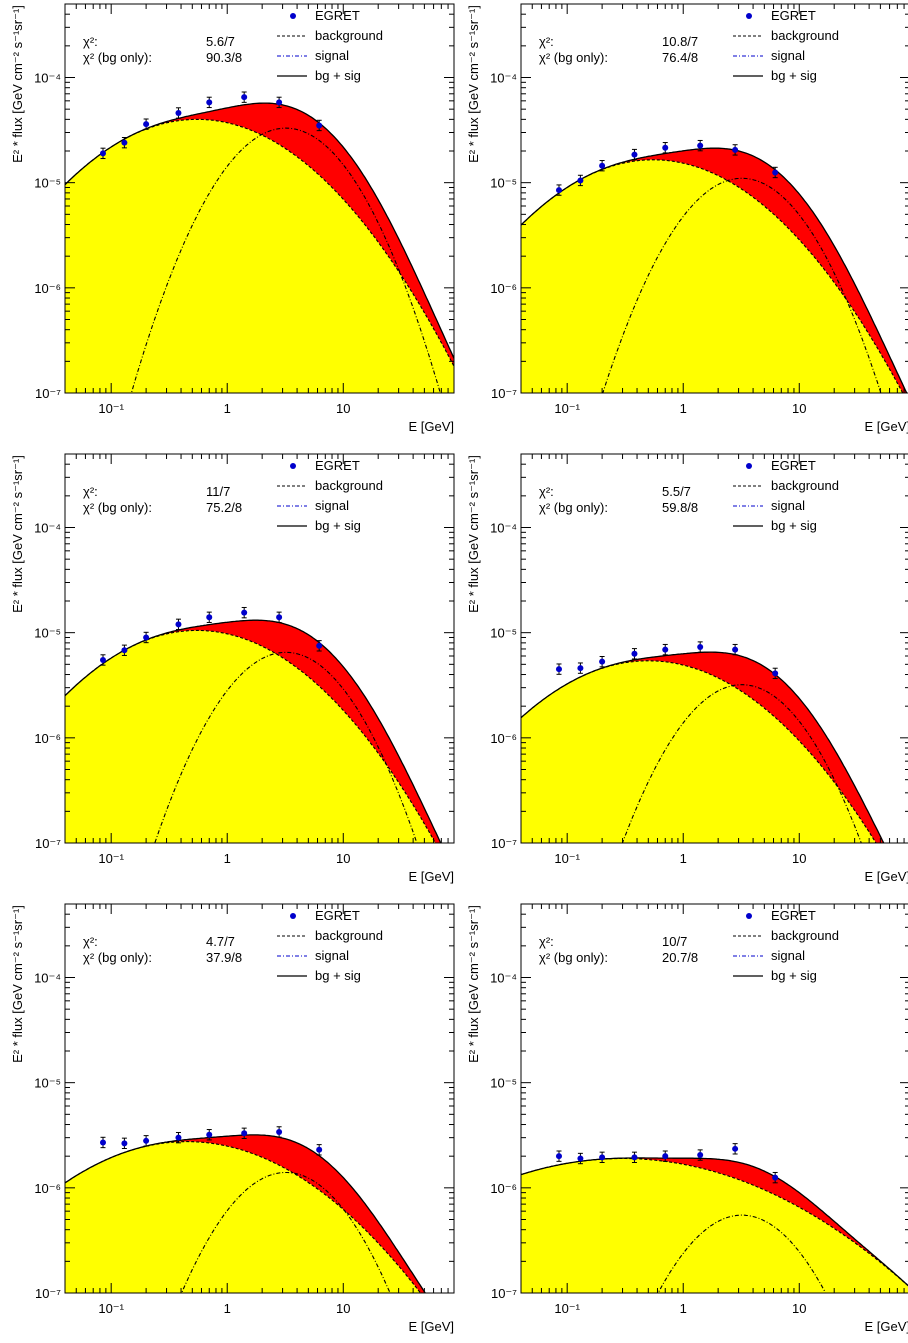 The height and width of the screenshot is (1343, 908). I want to click on background-curve, so click(699, 751).